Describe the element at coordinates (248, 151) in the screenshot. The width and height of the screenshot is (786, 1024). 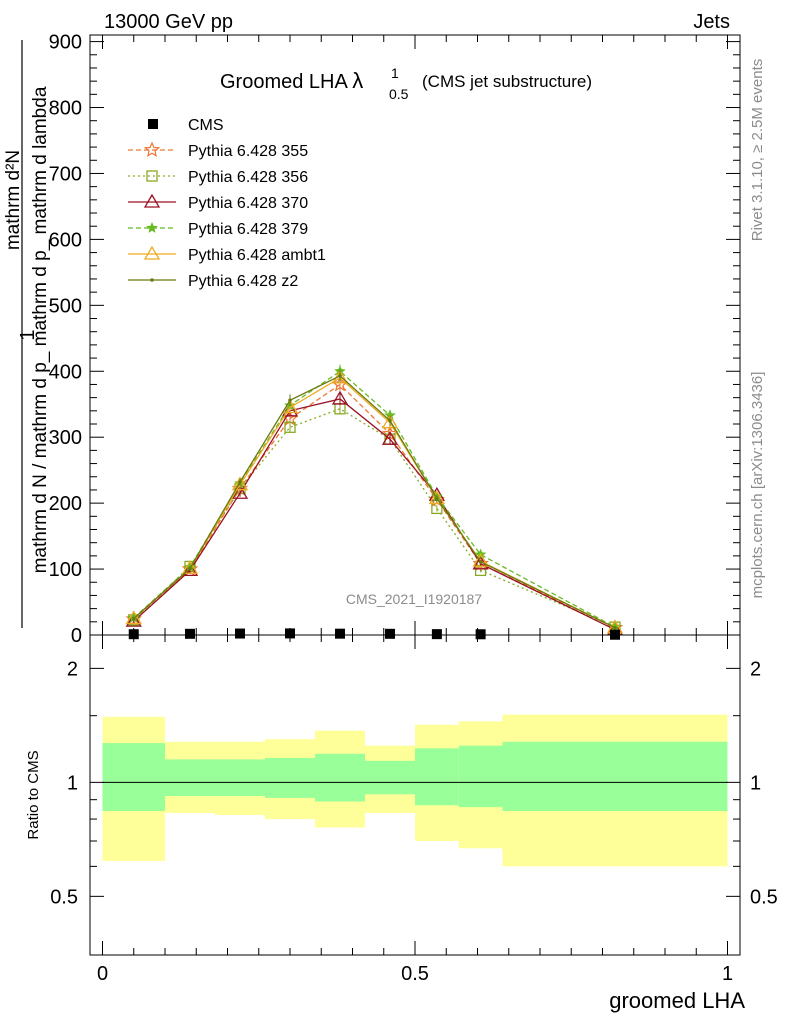
I see `legend-label: Pythia 6.428 355` at that location.